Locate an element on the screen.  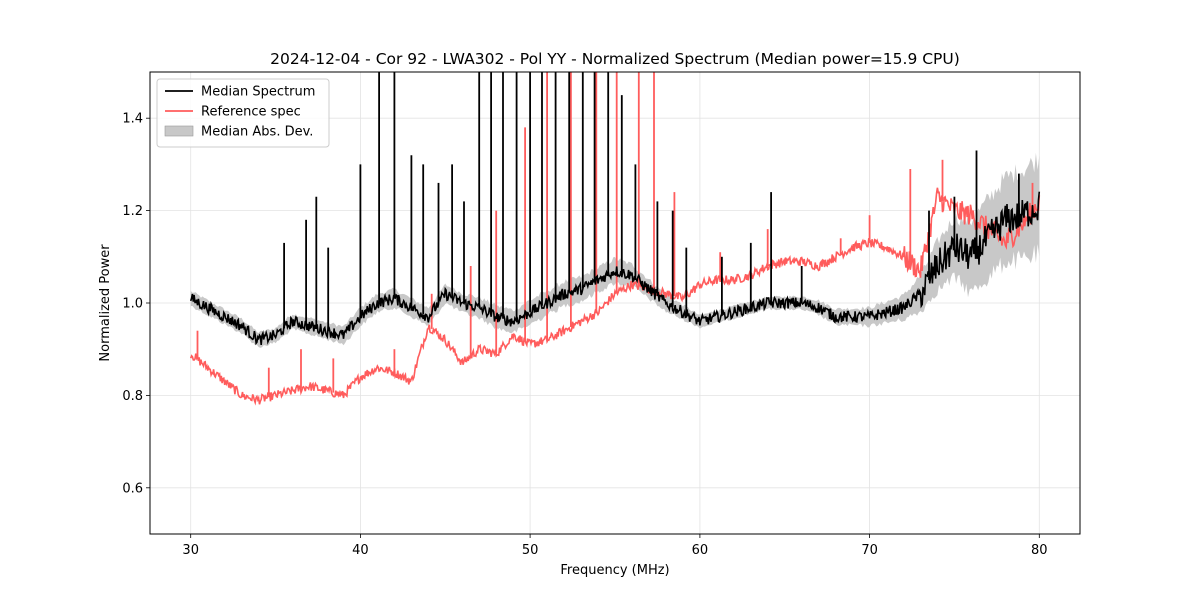
x-tick-label: 80 is located at coordinates (1039, 550).